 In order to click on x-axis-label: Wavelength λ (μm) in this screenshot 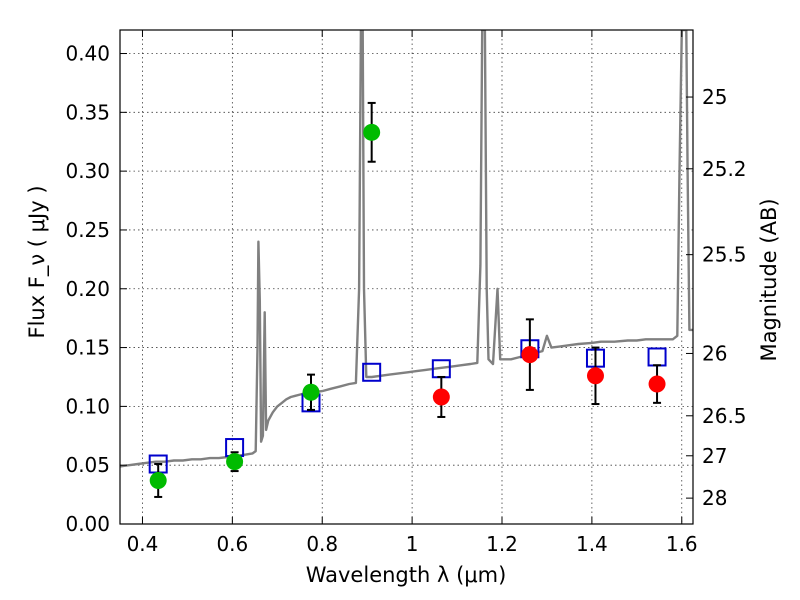, I will do `click(406, 575)`.